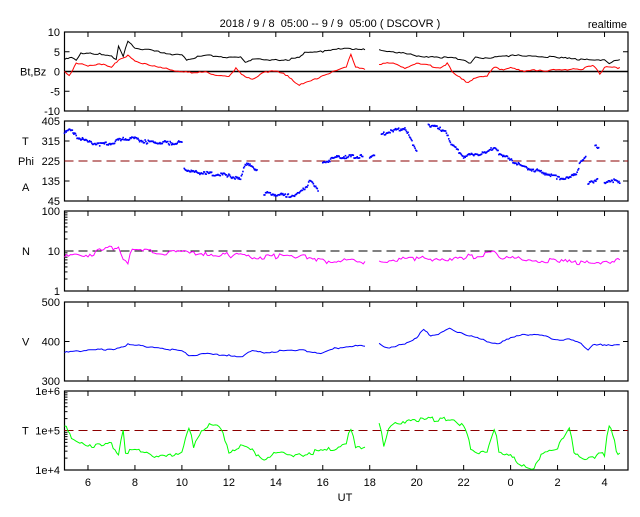 Image resolution: width=640 pixels, height=517 pixels. Describe the element at coordinates (370, 483) in the screenshot. I see `x-tick-label: 18` at that location.